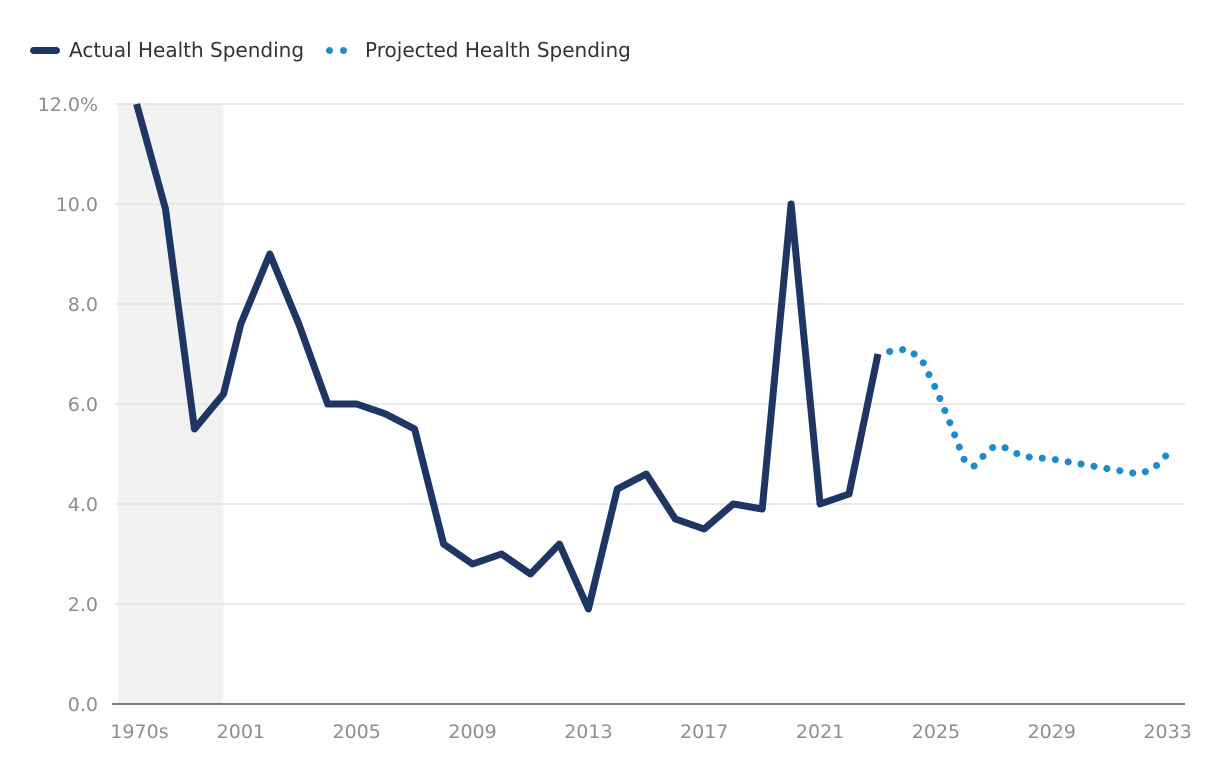 Image resolution: width=1220 pixels, height=774 pixels. I want to click on y-tick-label-4: 8.0, so click(83, 305).